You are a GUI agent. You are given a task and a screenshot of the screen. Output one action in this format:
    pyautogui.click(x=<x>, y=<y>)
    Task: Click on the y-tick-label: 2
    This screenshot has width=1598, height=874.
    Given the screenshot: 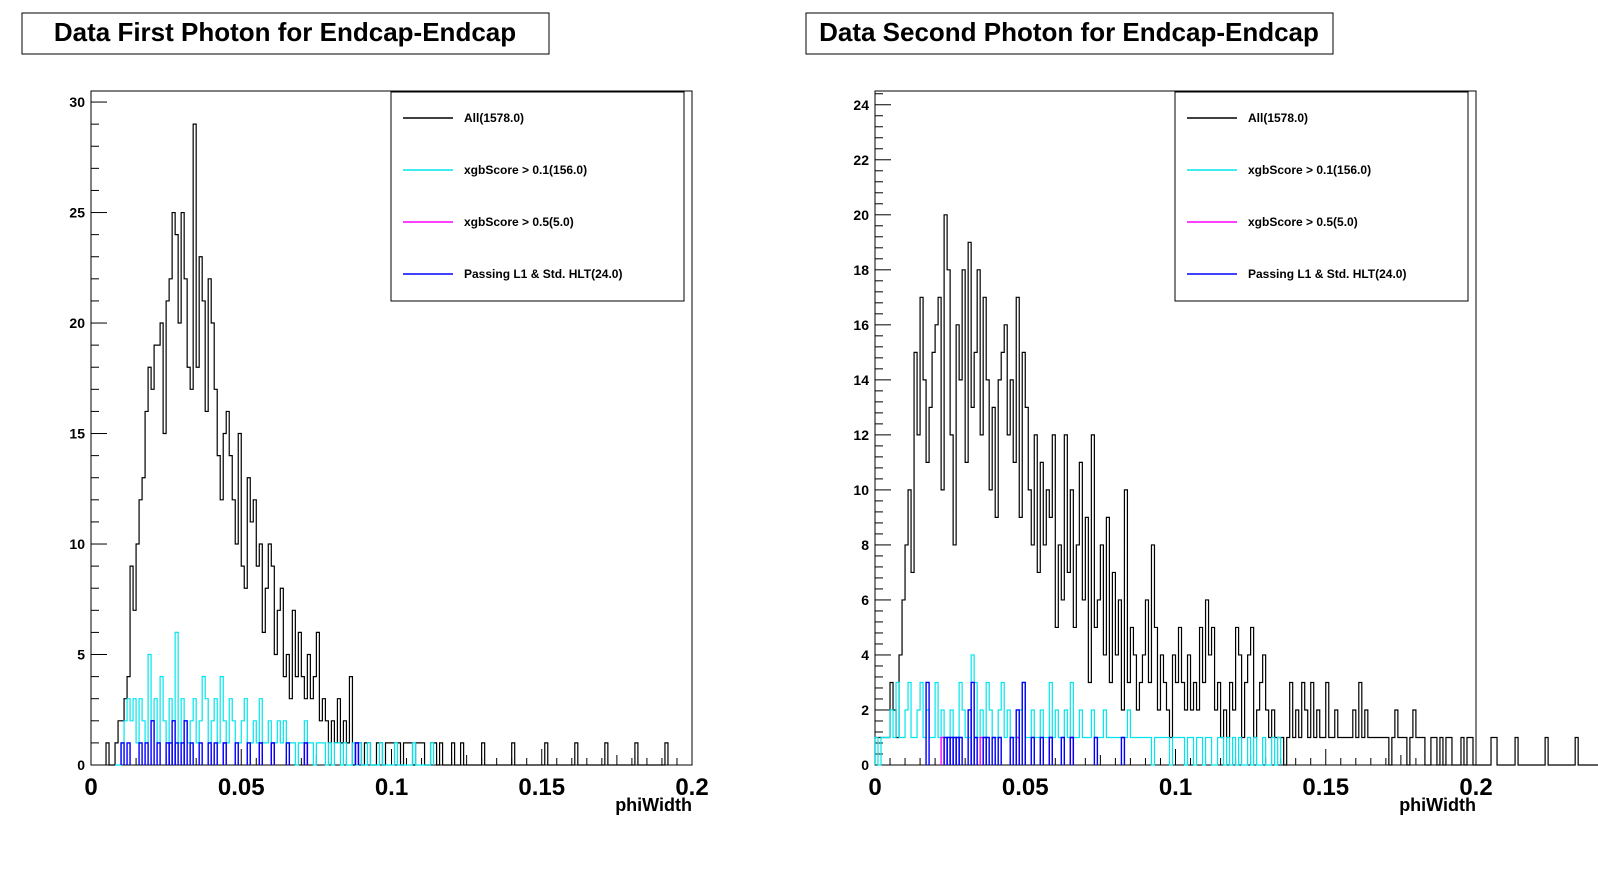 What is the action you would take?
    pyautogui.click(x=865, y=710)
    